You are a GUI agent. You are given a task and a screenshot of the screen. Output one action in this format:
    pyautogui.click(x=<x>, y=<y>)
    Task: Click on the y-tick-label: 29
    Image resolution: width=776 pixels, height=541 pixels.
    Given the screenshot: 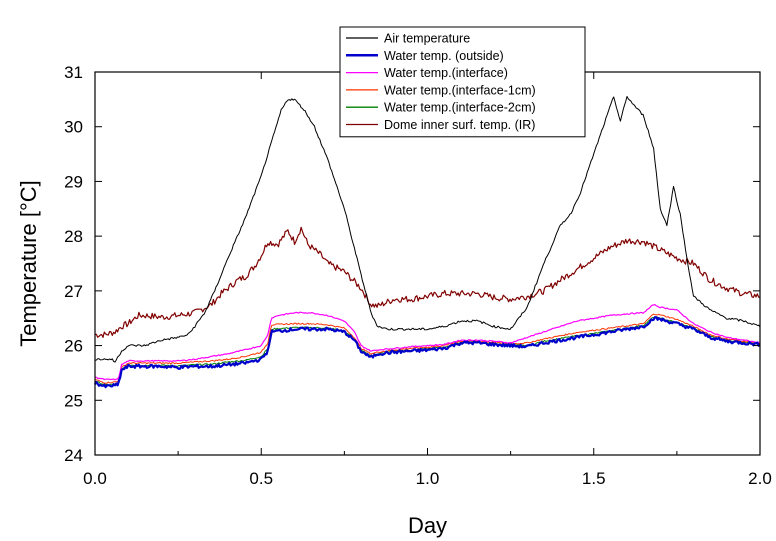 What is the action you would take?
    pyautogui.click(x=73, y=181)
    